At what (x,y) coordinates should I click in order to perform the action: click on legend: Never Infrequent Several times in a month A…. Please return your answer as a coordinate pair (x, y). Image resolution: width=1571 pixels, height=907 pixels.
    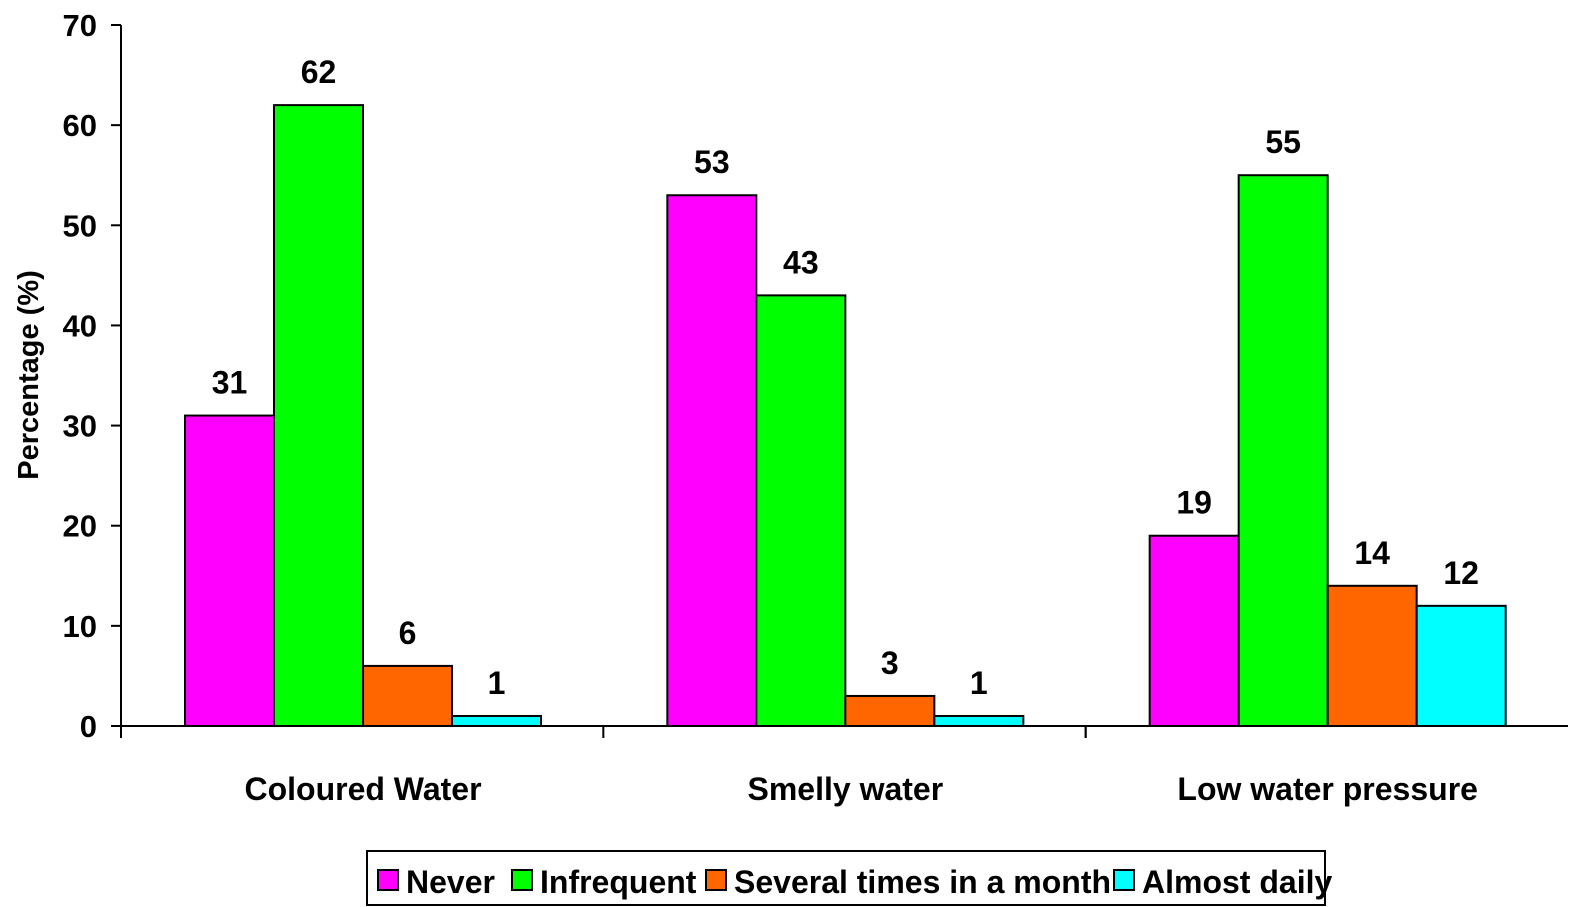
    Looking at the image, I should click on (849, 878).